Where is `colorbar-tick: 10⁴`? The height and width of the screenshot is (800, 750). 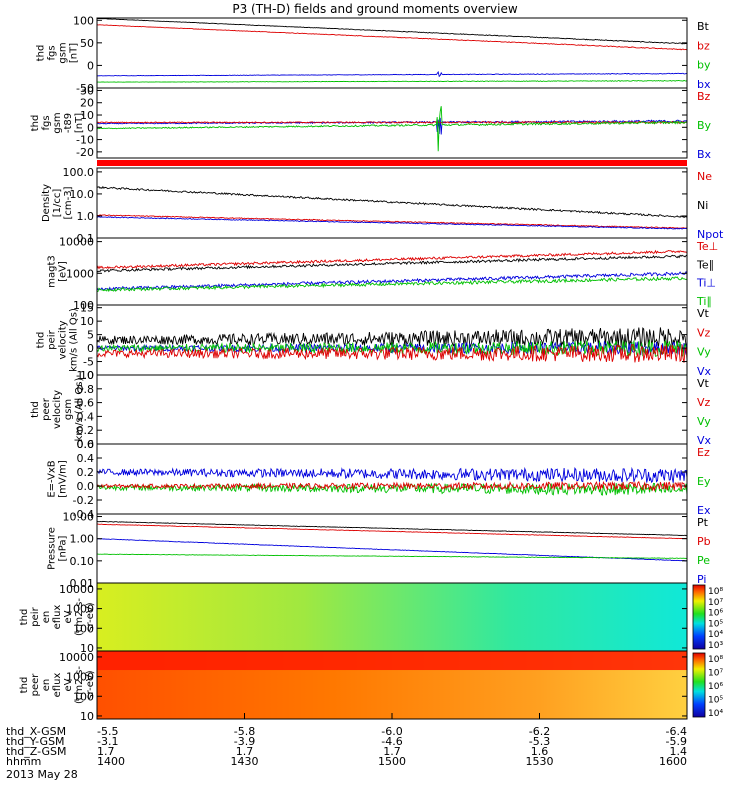
colorbar-tick: 10⁴ is located at coordinates (715, 635).